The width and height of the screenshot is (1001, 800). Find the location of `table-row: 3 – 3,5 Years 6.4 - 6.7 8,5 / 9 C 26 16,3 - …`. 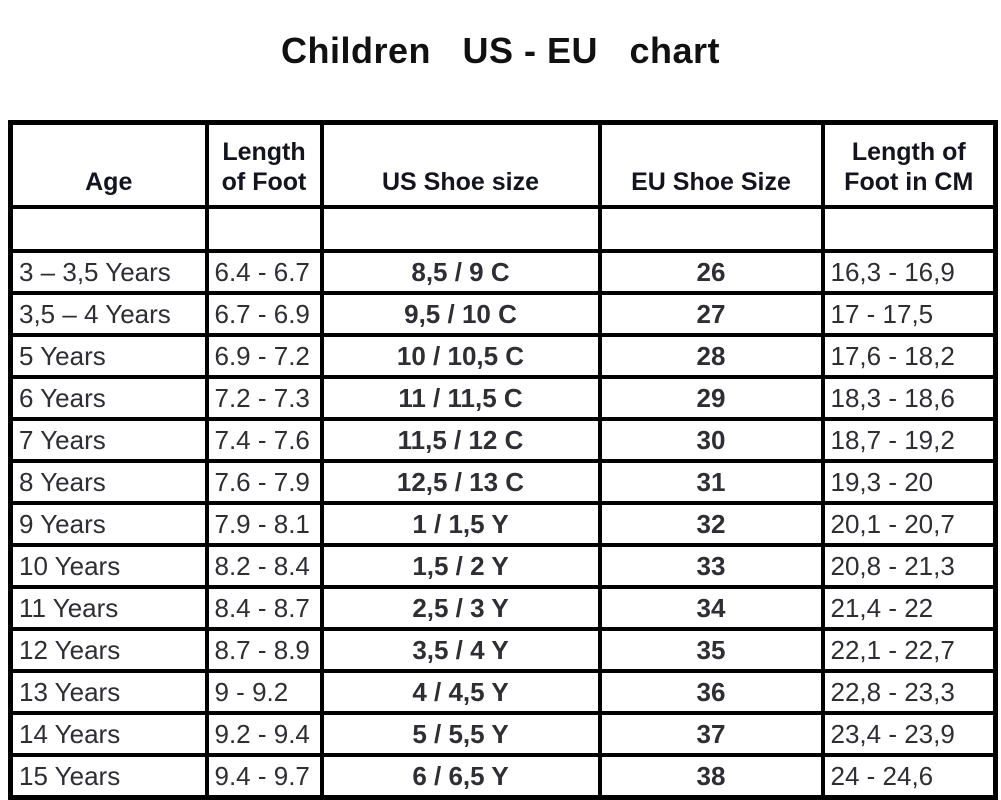

table-row: 3 – 3,5 Years 6.4 - 6.7 8,5 / 9 C 26 16,3 - … is located at coordinates (503, 272).